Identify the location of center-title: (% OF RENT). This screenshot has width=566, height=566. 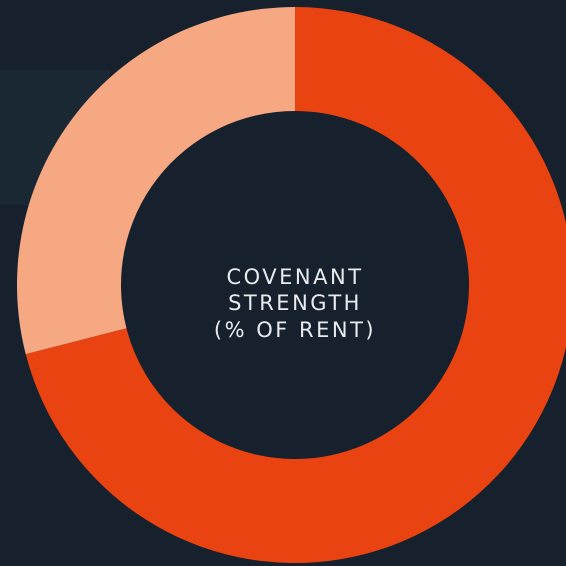
(295, 330).